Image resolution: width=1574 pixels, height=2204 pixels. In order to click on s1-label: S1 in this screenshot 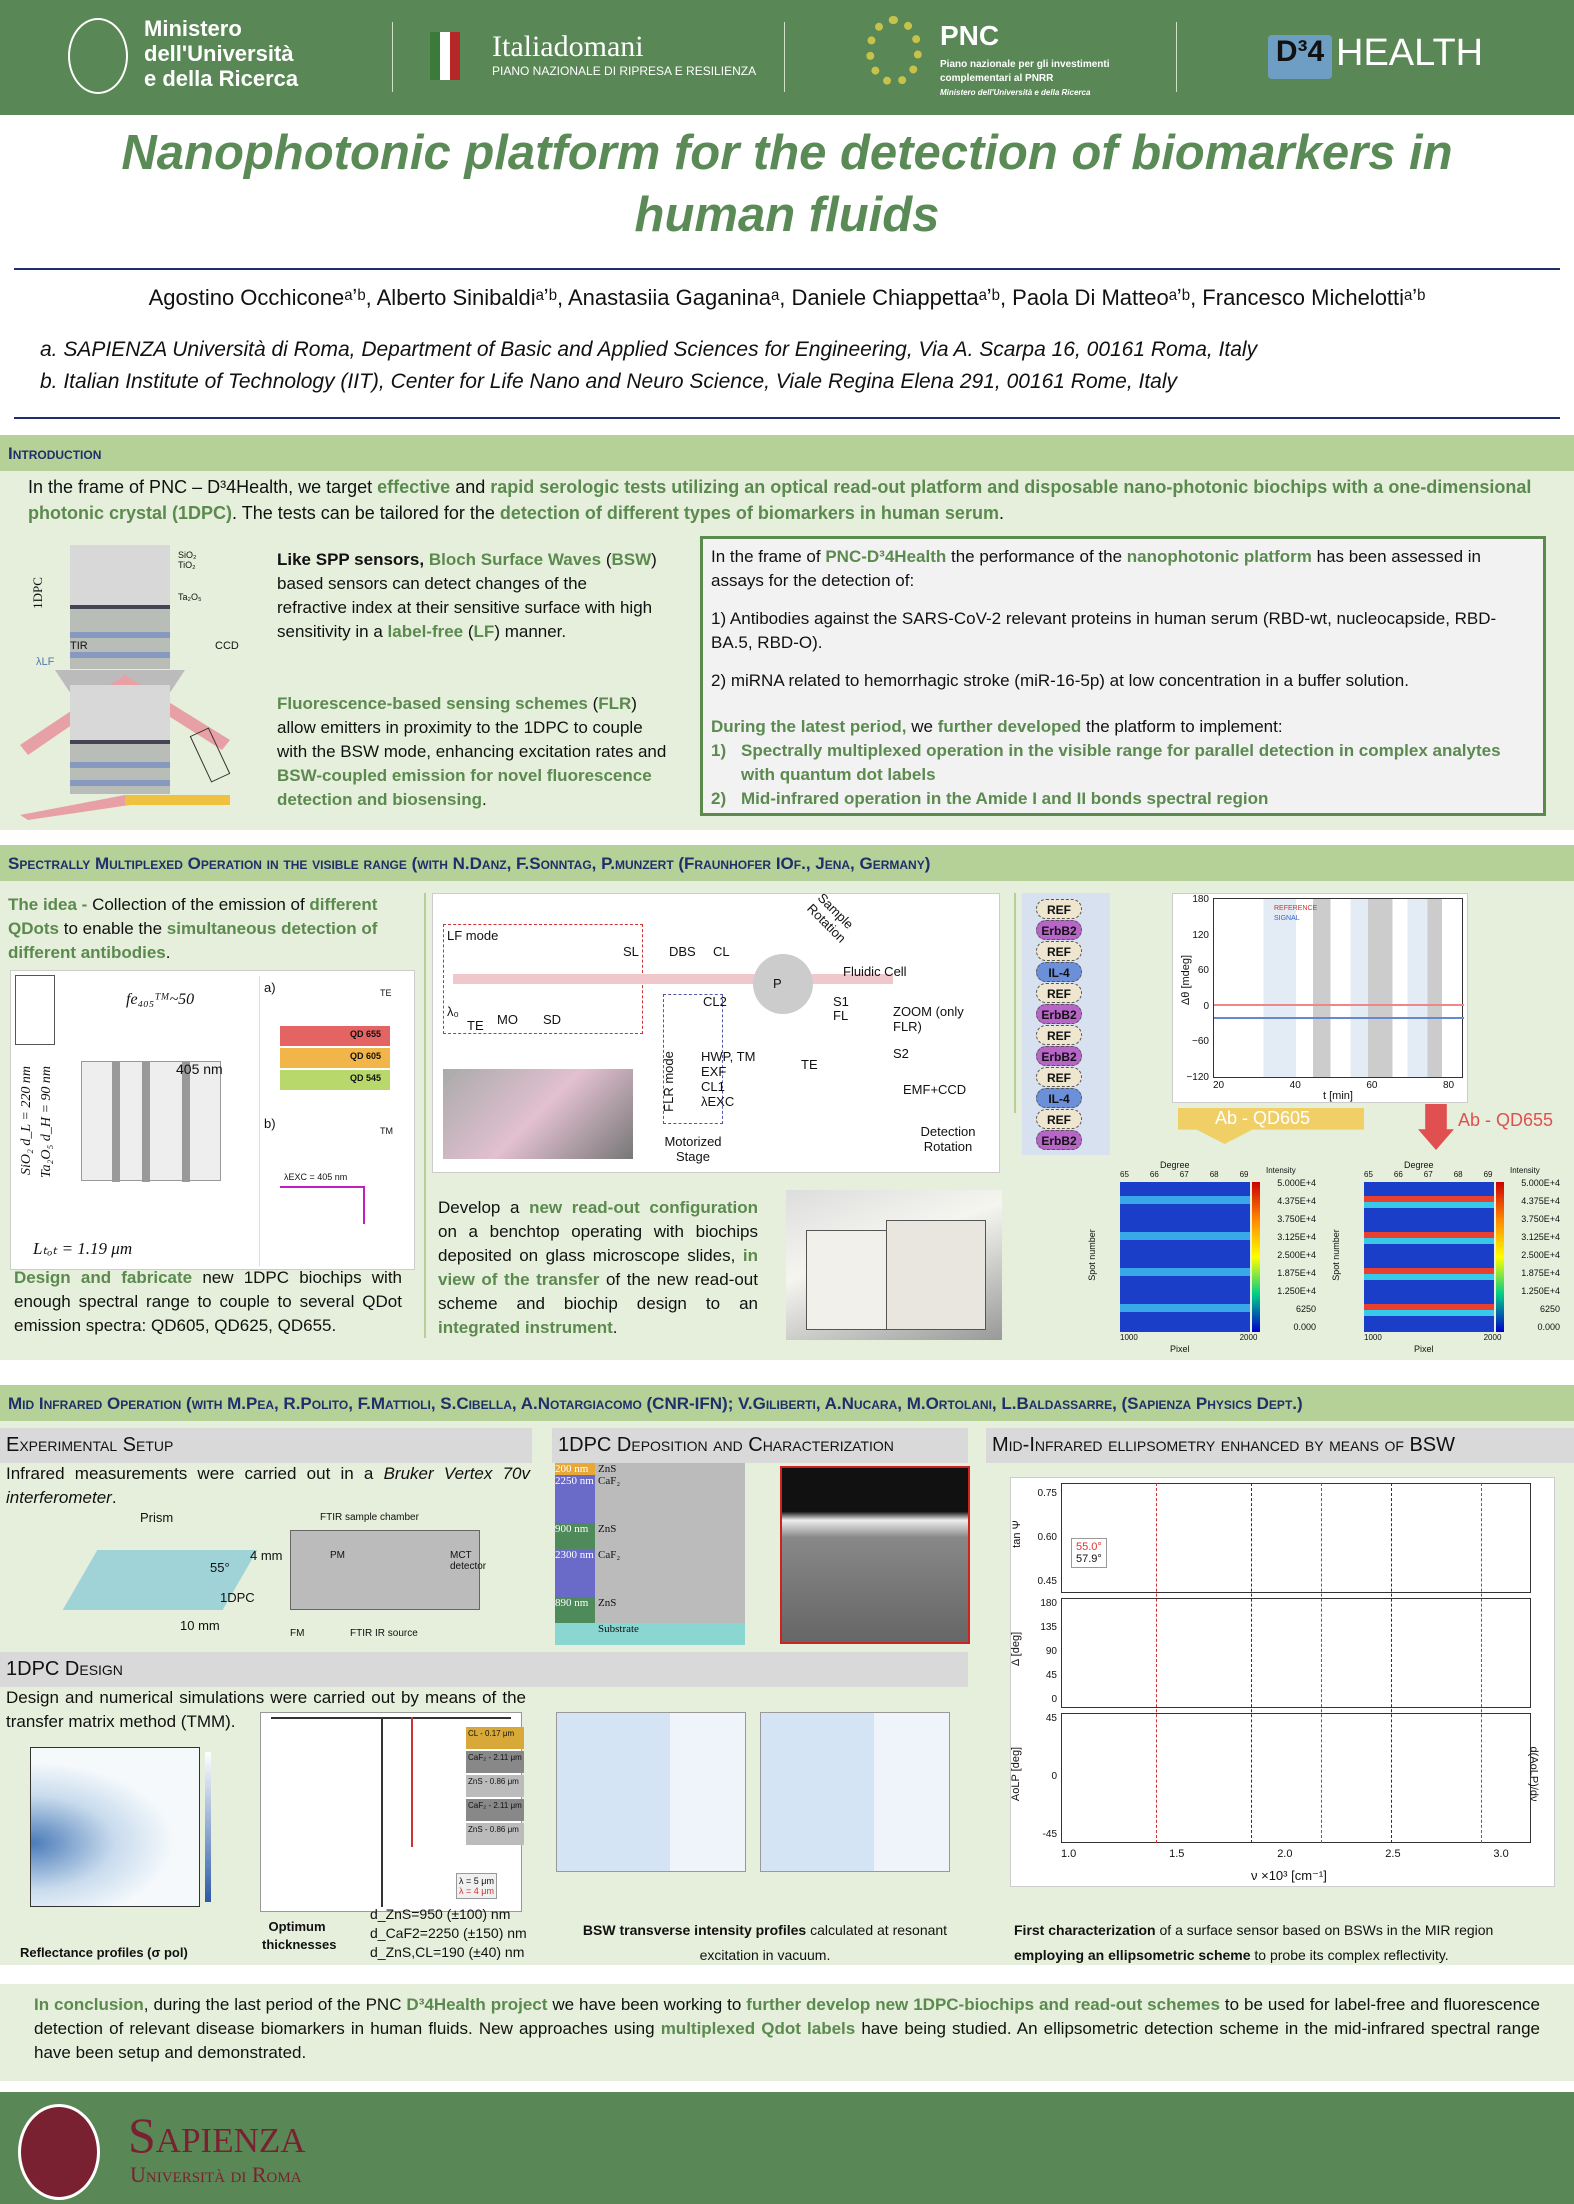, I will do `click(841, 1001)`.